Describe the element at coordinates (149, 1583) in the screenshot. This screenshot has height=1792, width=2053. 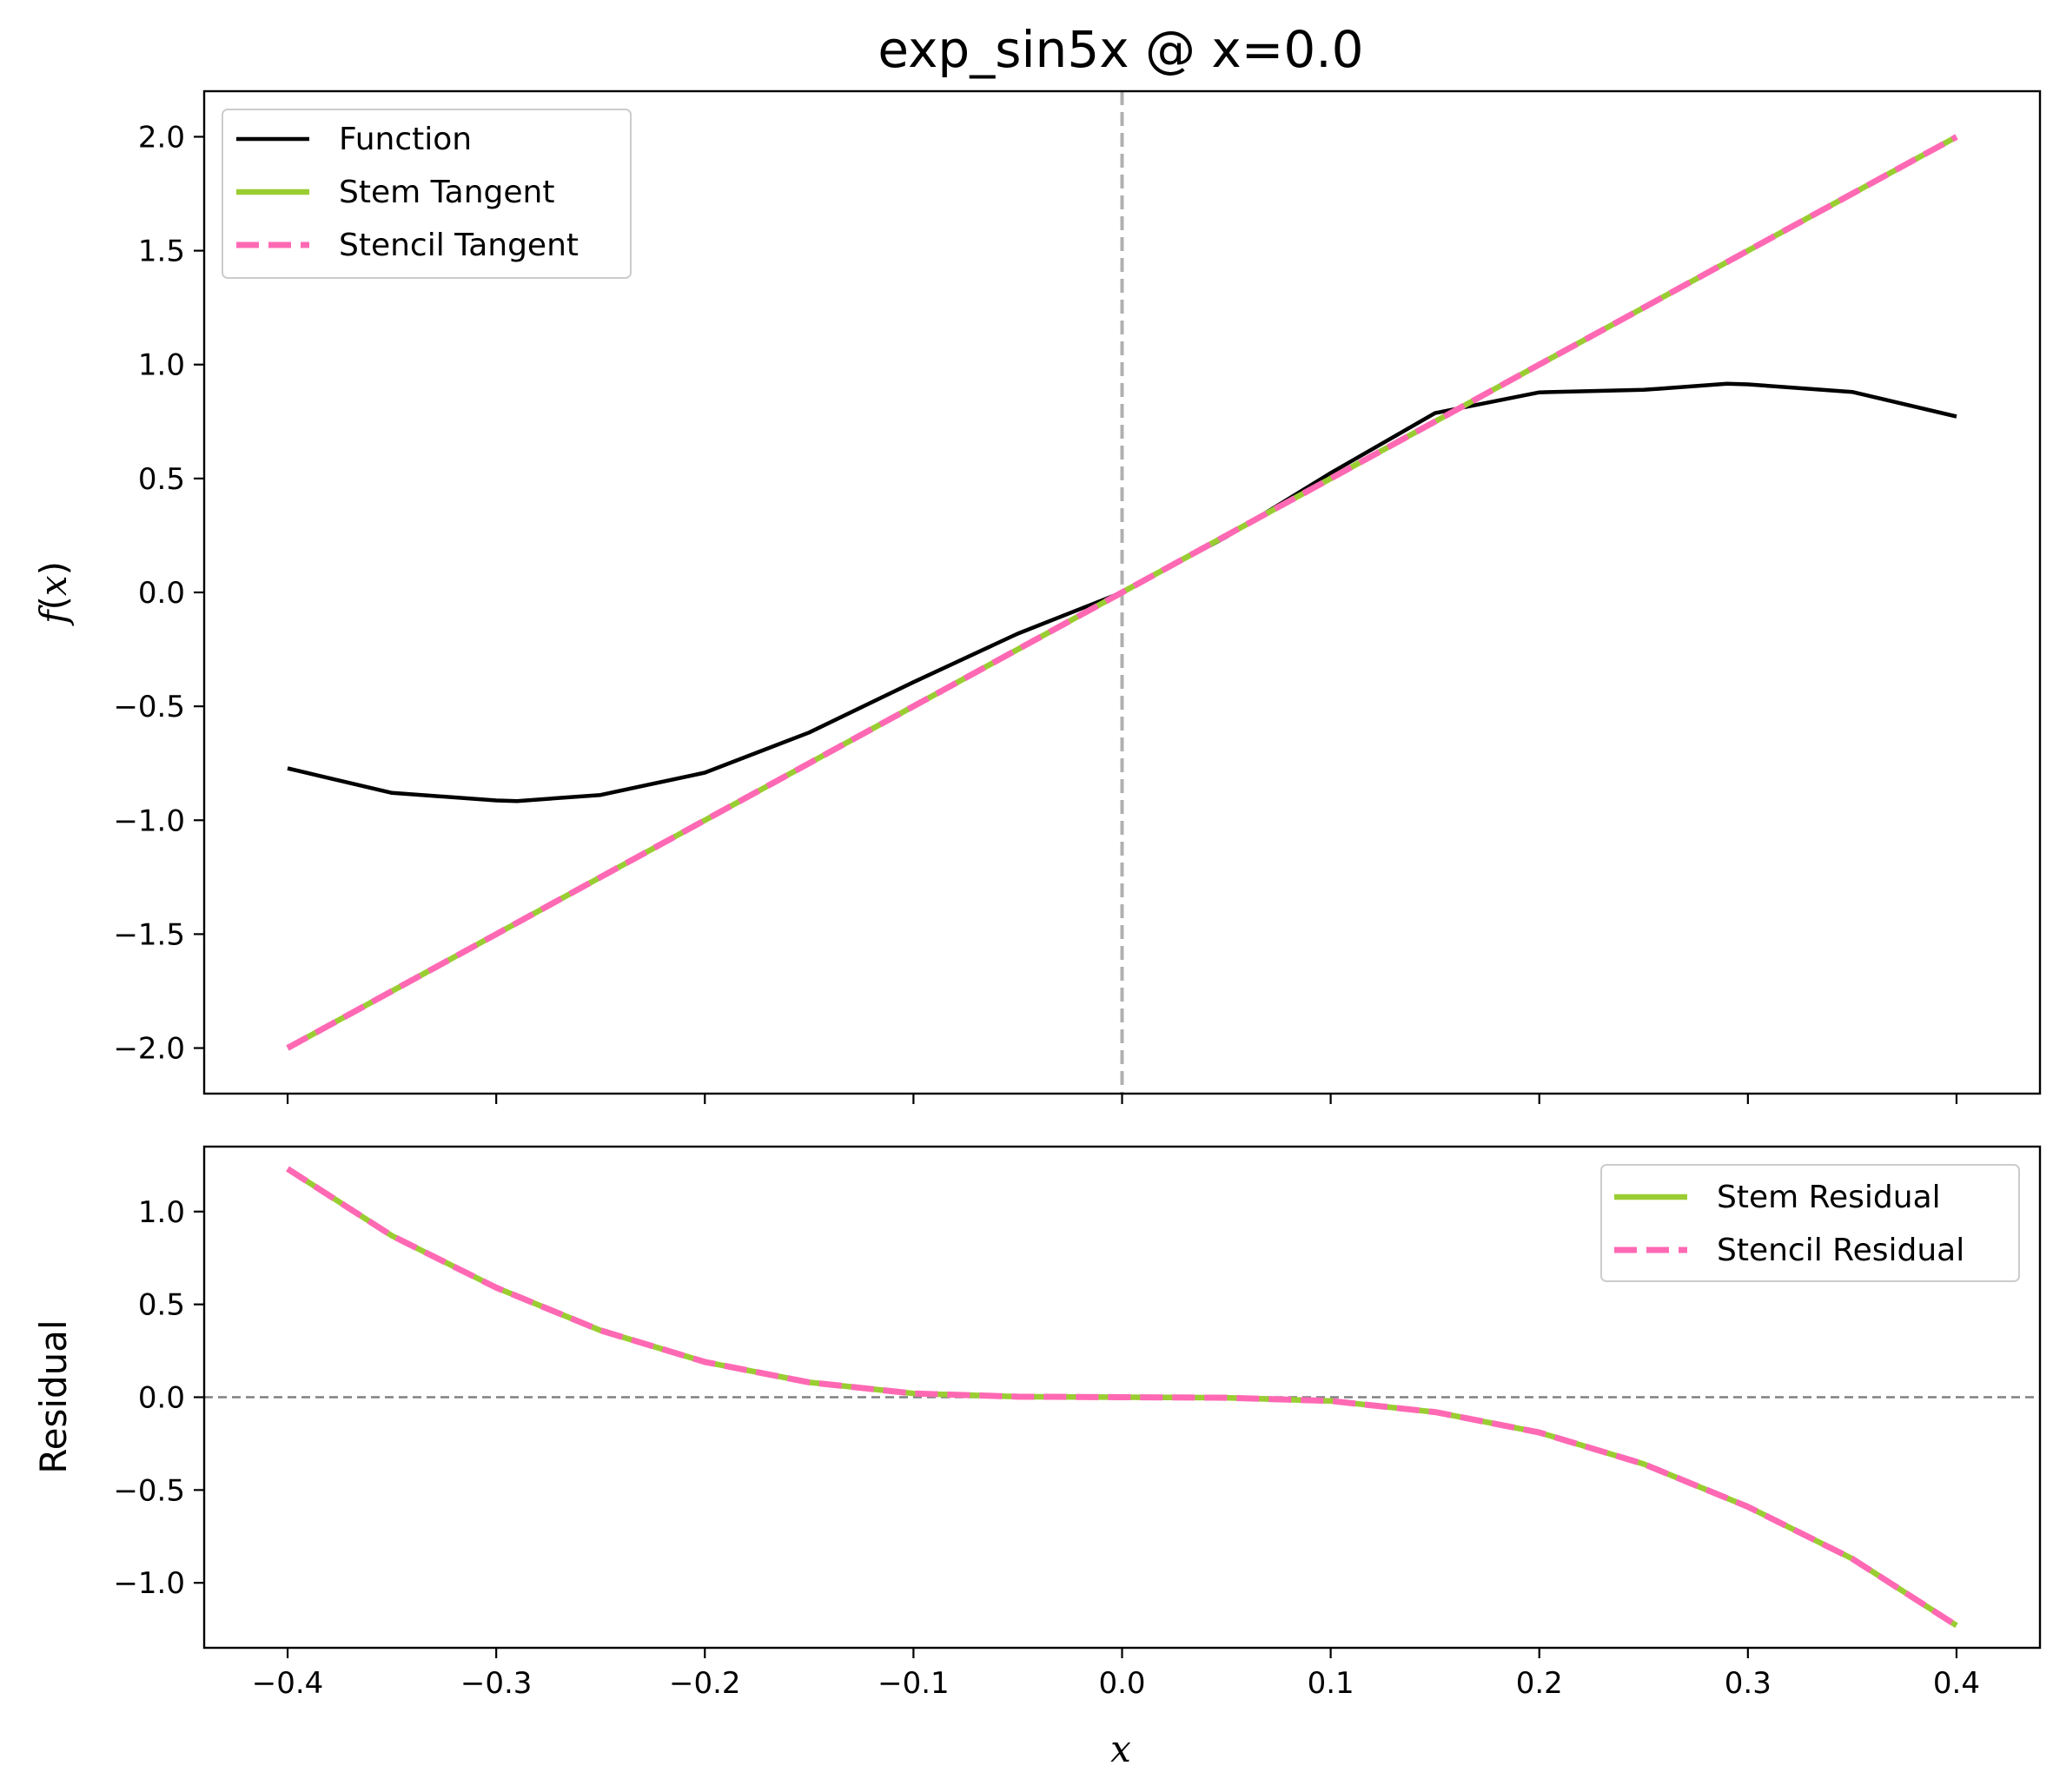
I see `bottom-y-tick-label: −1.0` at that location.